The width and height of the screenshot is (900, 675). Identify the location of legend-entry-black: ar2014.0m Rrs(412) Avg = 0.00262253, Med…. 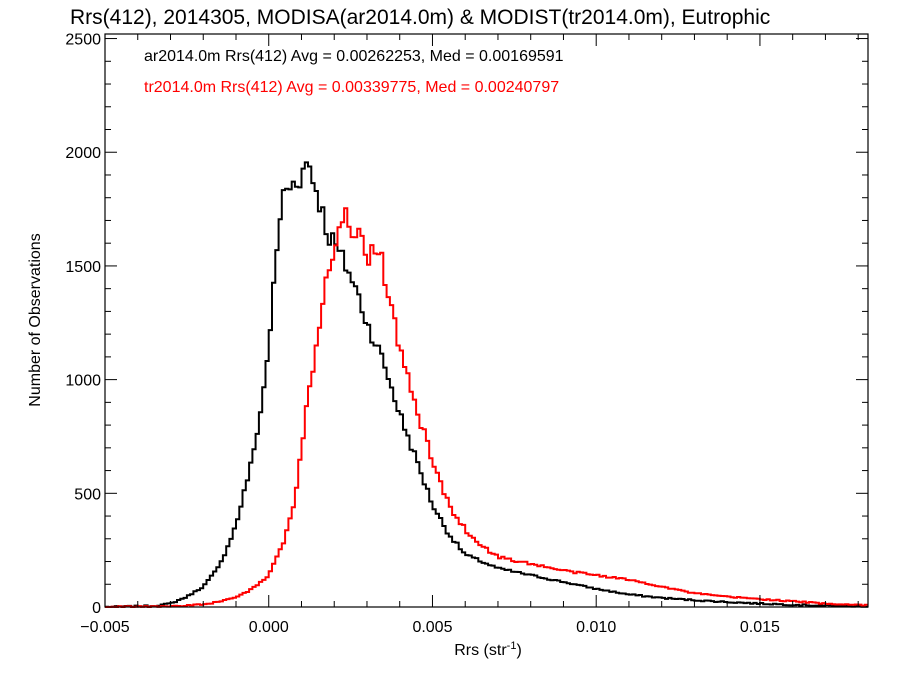
(354, 56).